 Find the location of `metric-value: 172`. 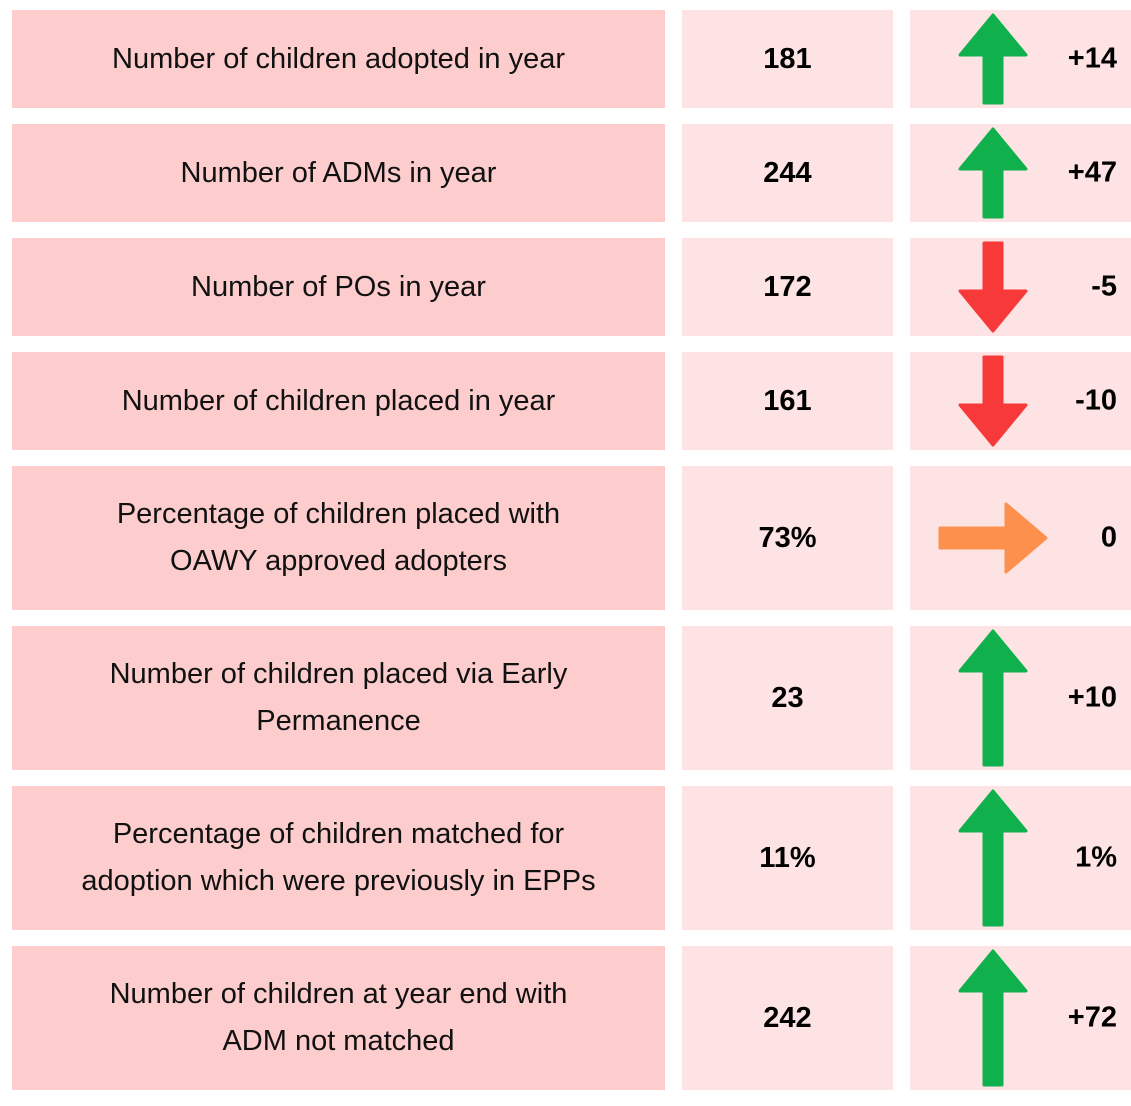

metric-value: 172 is located at coordinates (787, 287).